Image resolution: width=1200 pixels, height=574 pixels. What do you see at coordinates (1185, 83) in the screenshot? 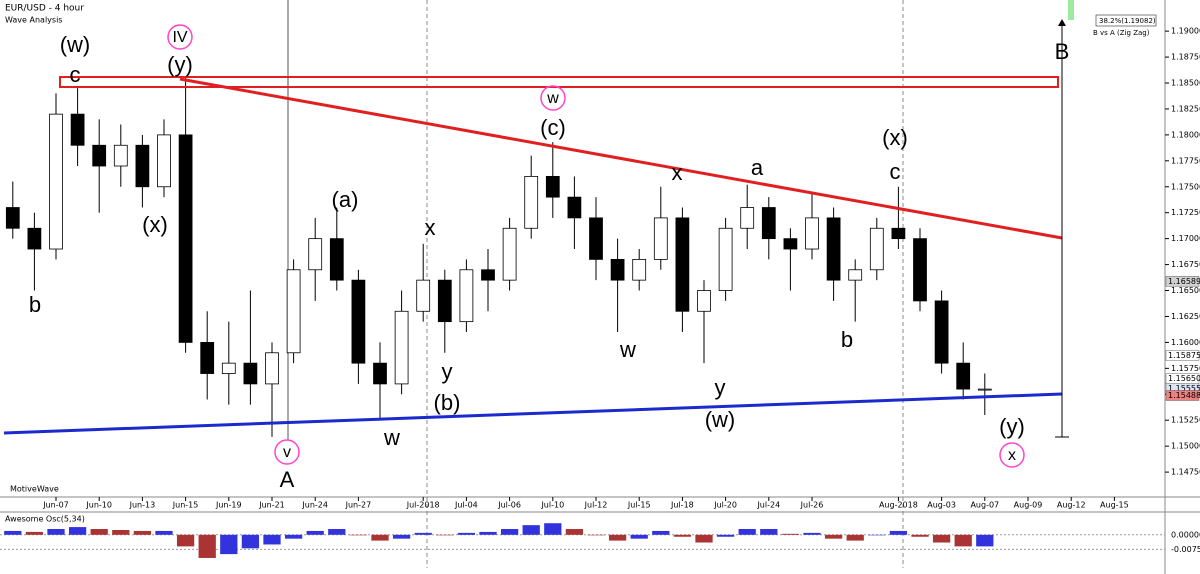
I see `y-tick-label: 1.18500` at bounding box center [1185, 83].